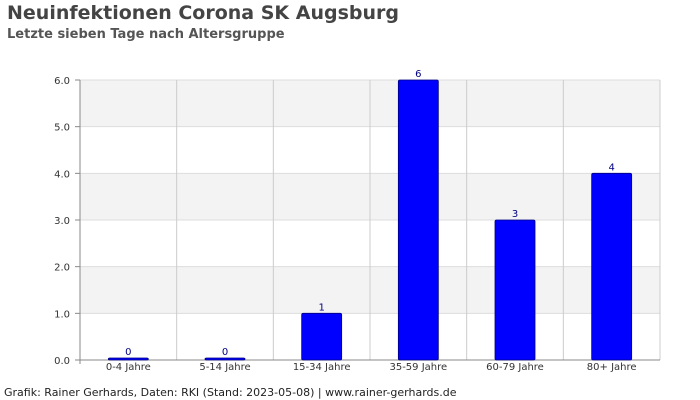 The width and height of the screenshot is (700, 400). Describe the element at coordinates (203, 13) in the screenshot. I see `chart-title: Neuinfektionen Corona SK Augsburg` at that location.